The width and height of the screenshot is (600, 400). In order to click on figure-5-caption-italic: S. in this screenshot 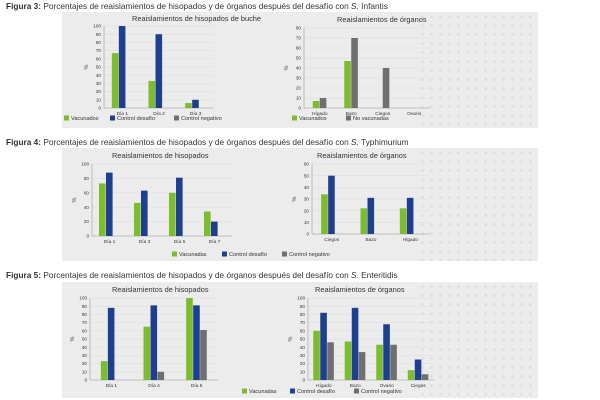, I will do `click(355, 275)`.